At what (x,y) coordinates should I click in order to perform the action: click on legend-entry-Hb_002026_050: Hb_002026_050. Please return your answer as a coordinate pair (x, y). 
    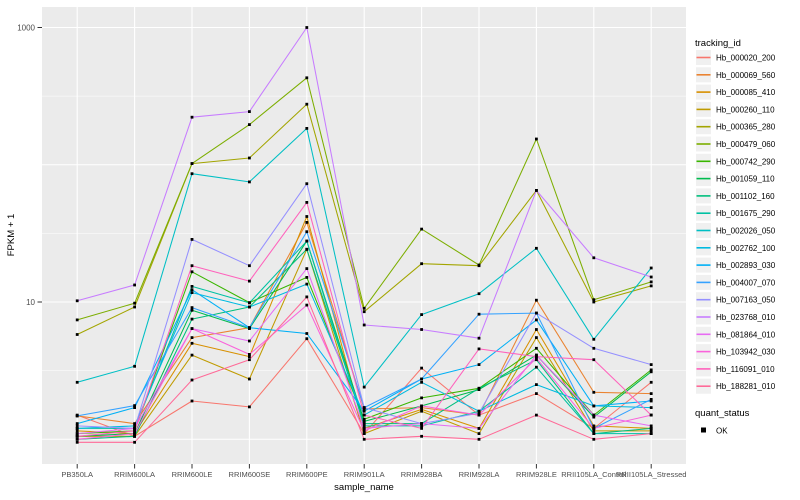
    Looking at the image, I should click on (736, 230).